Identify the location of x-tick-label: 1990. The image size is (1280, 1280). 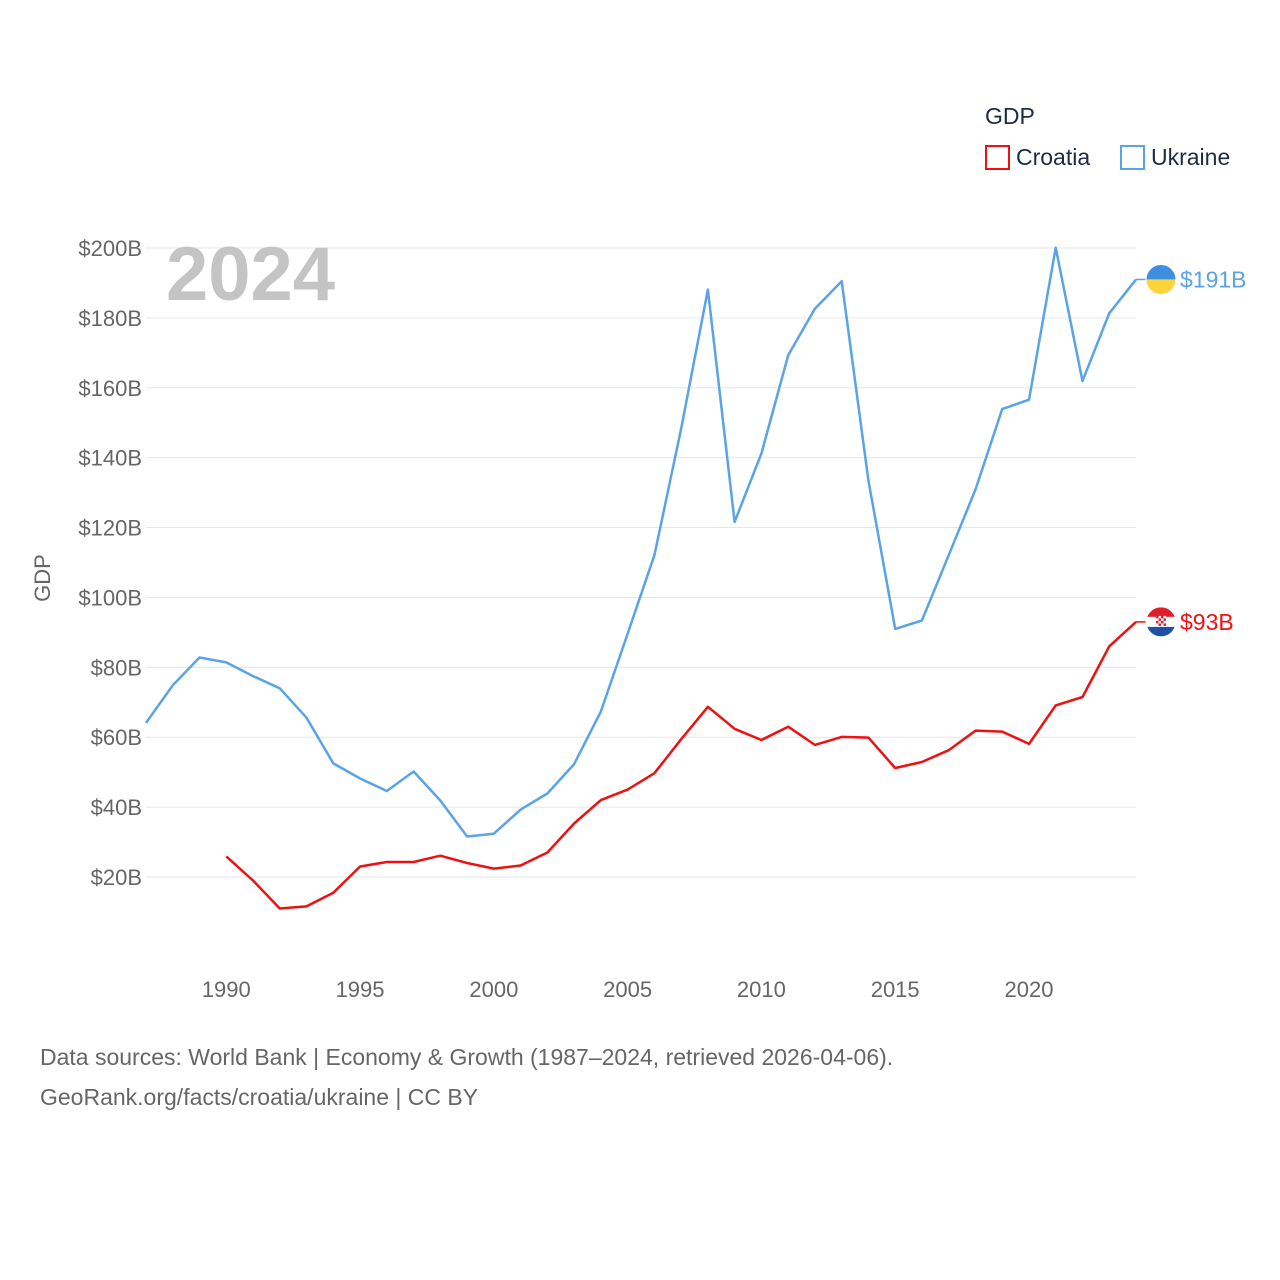
(226, 989).